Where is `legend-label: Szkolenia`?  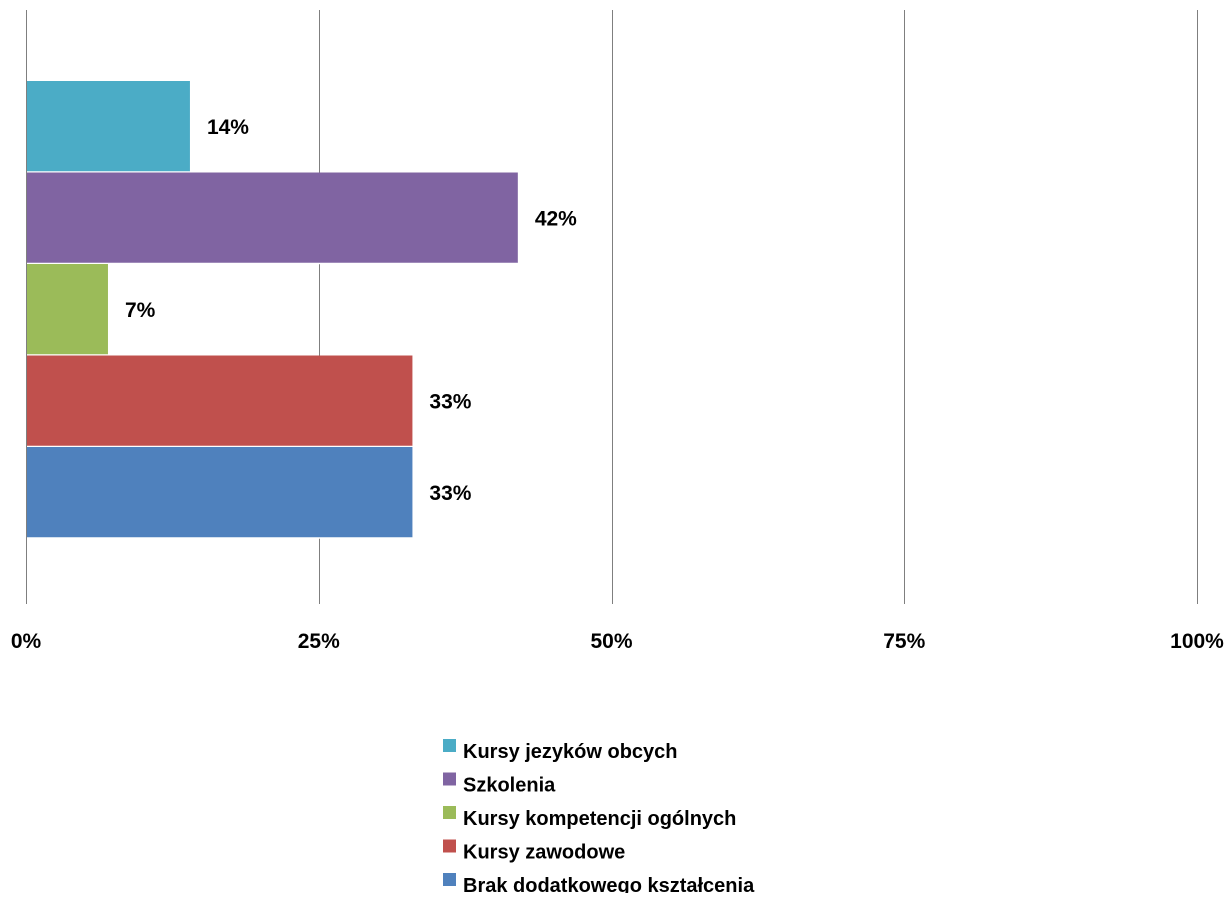
legend-label: Szkolenia is located at coordinates (509, 786).